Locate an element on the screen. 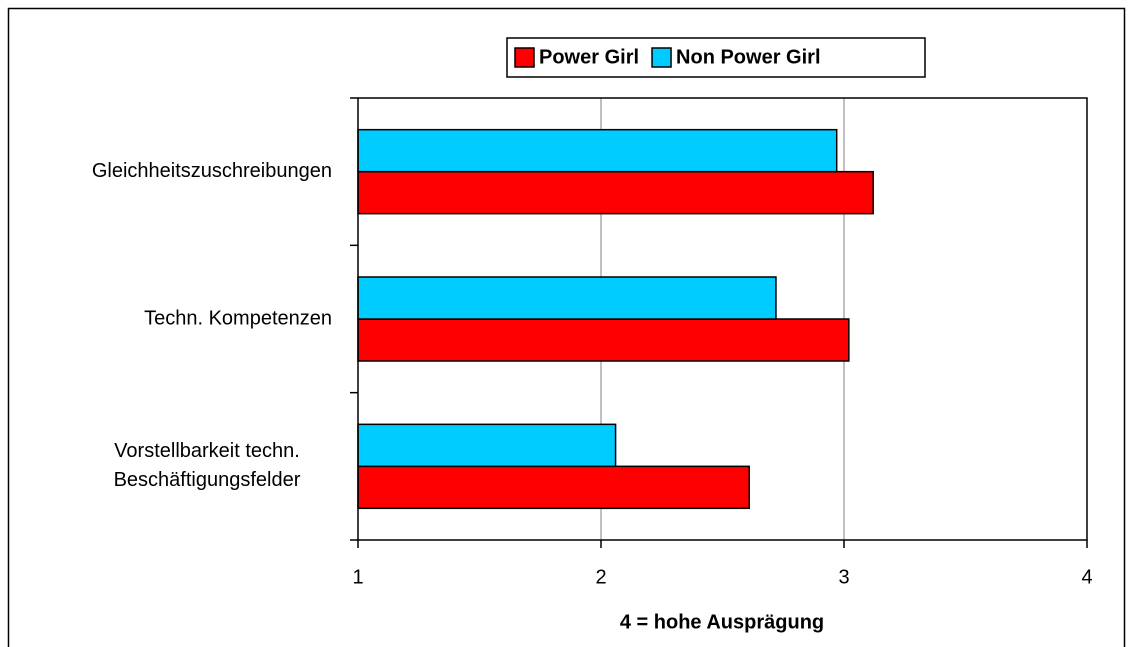 The height and width of the screenshot is (647, 1133). legend-box is located at coordinates (716, 57).